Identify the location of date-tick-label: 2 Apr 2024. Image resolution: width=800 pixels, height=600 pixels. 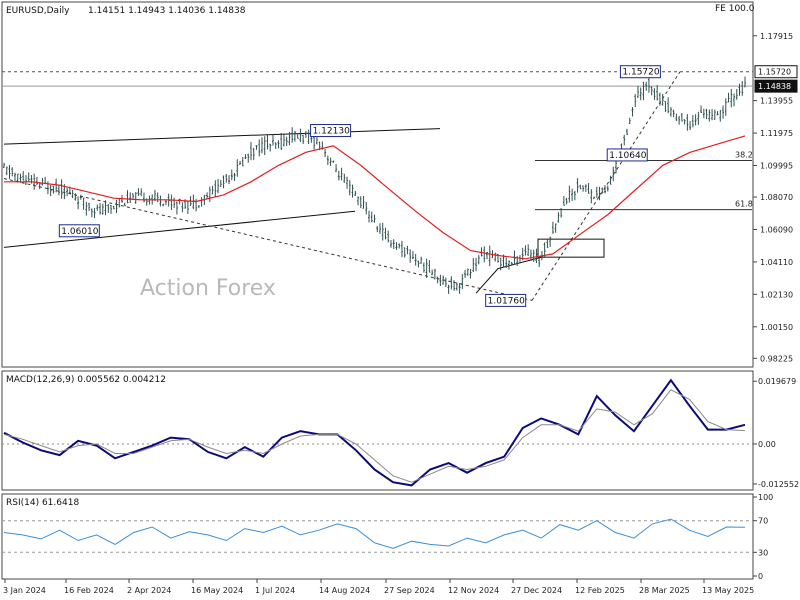
(149, 590).